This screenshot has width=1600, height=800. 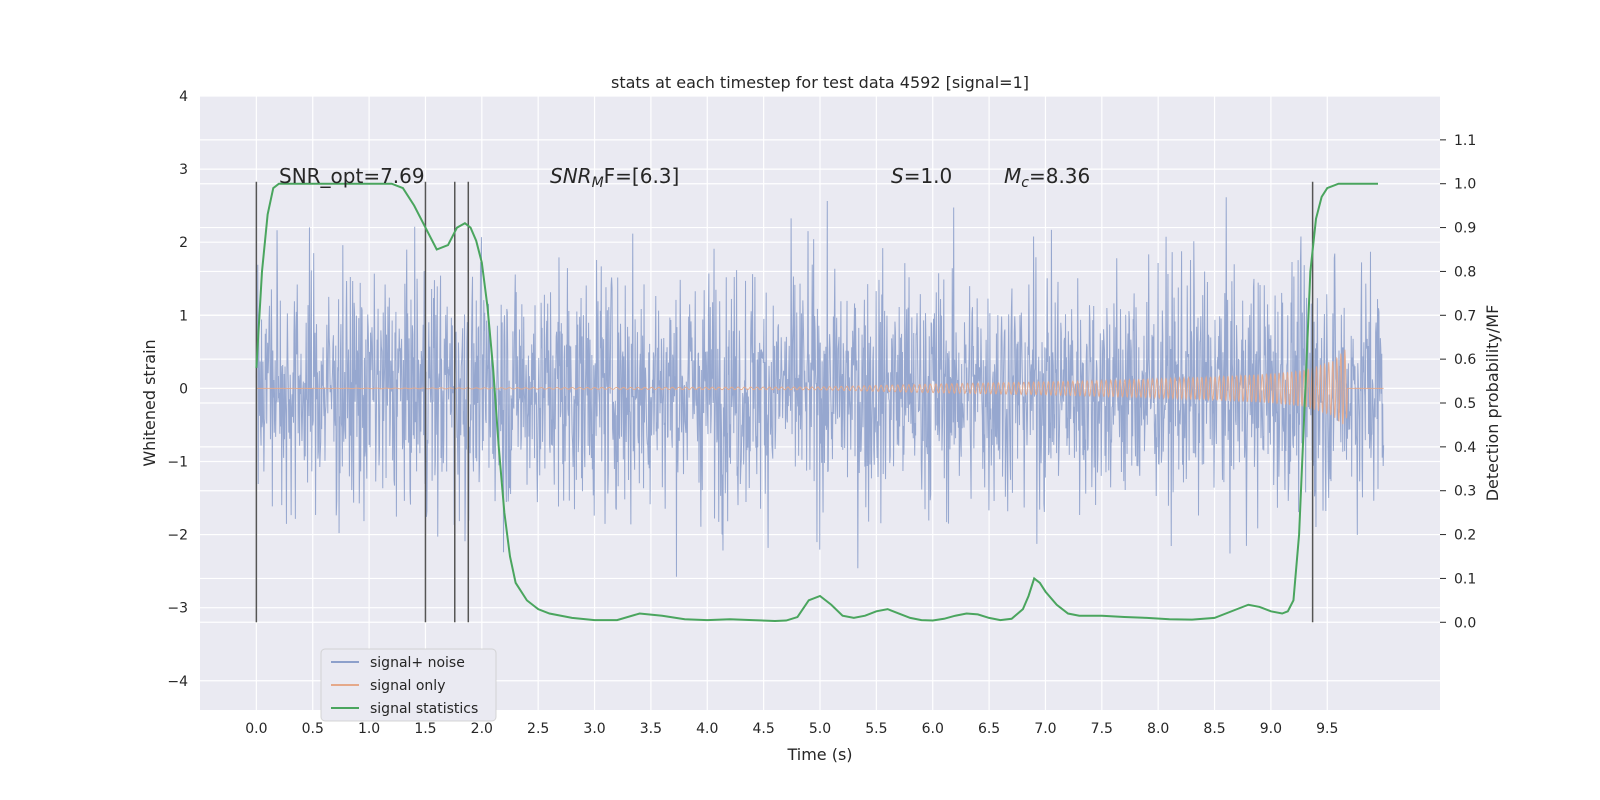 I want to click on x-tick-label: 3.0, so click(x=594, y=729).